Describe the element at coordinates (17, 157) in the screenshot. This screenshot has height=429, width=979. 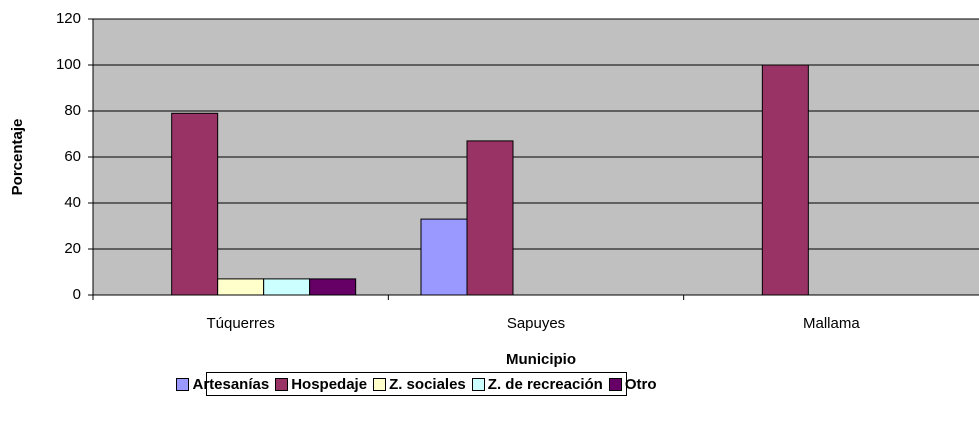
I see `y-axis-label: Porcentaje` at that location.